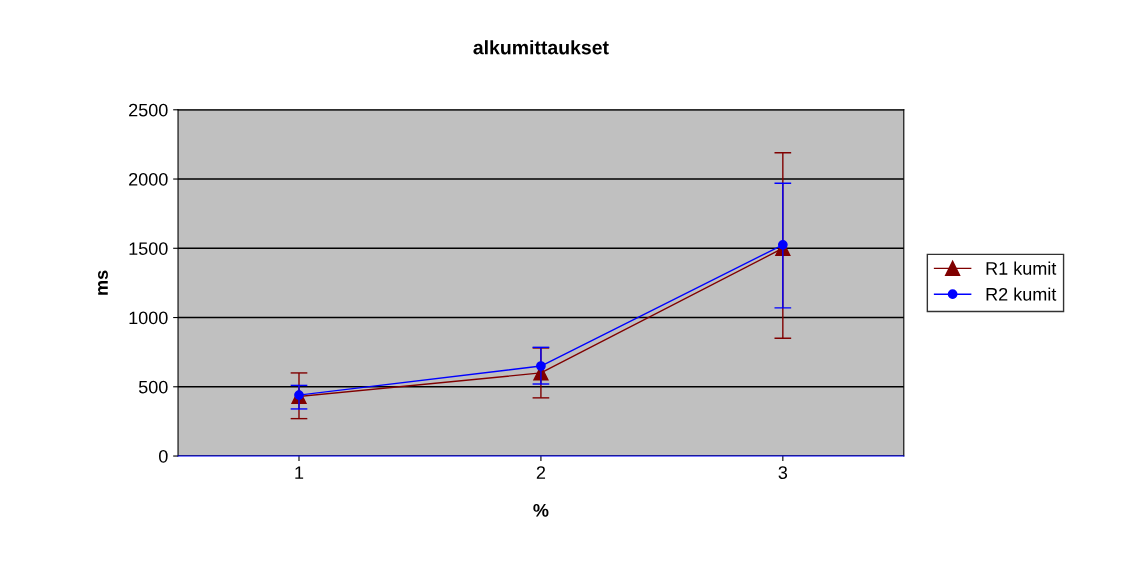 The height and width of the screenshot is (563, 1134). I want to click on y-tick-label: 0, so click(163, 456).